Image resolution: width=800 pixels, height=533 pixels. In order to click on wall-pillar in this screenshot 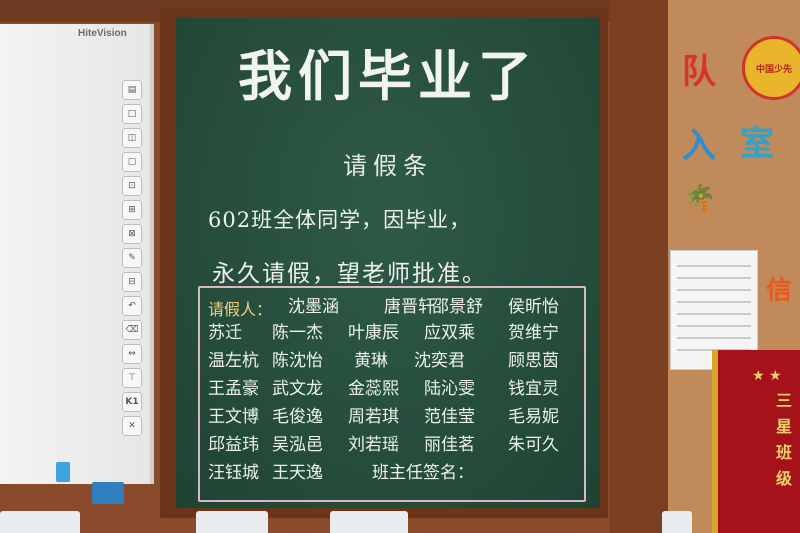, I will do `click(639, 266)`.